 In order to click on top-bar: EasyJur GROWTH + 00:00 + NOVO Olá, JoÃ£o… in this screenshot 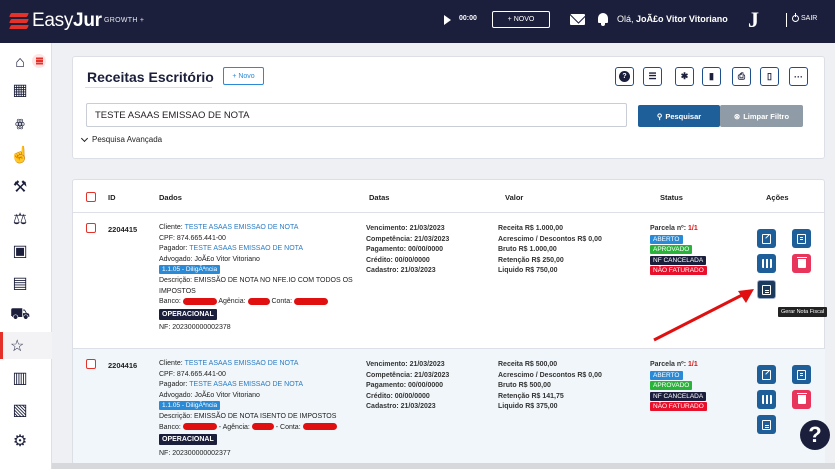, I will do `click(417, 21)`.